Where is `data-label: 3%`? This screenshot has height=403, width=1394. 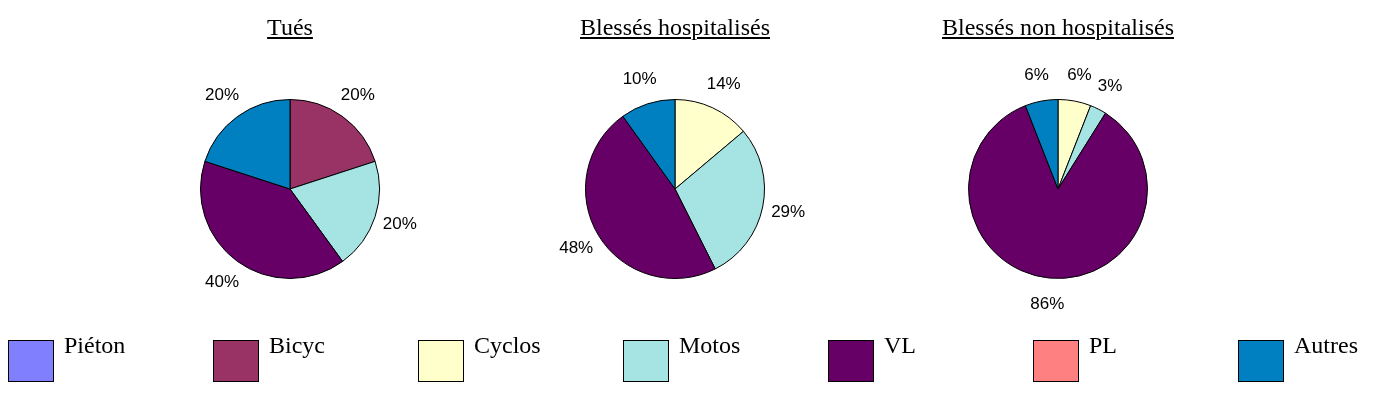
data-label: 3% is located at coordinates (1110, 85).